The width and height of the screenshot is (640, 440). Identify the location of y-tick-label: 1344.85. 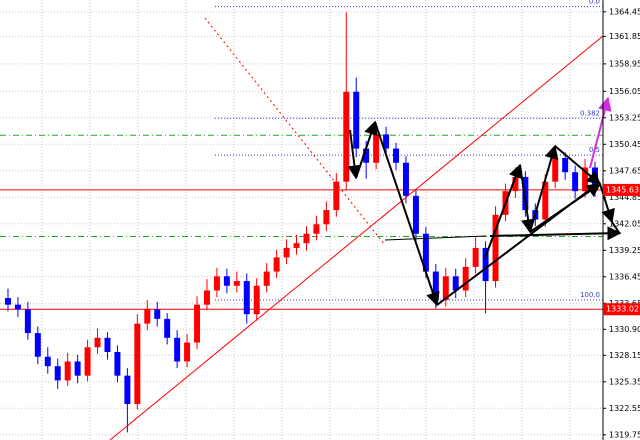
(624, 197).